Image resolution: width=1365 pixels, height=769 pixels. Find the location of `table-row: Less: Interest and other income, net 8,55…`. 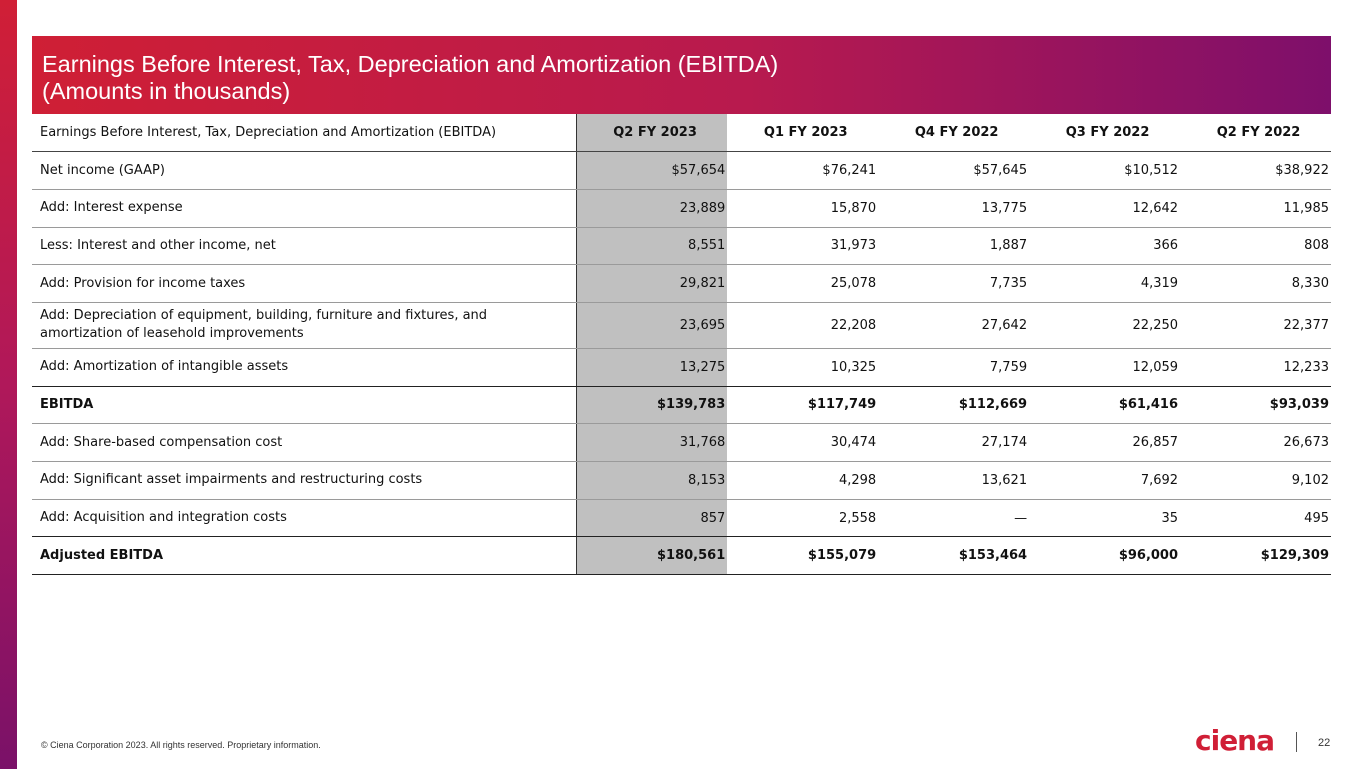

table-row: Less: Interest and other income, net 8,55… is located at coordinates (681, 246).